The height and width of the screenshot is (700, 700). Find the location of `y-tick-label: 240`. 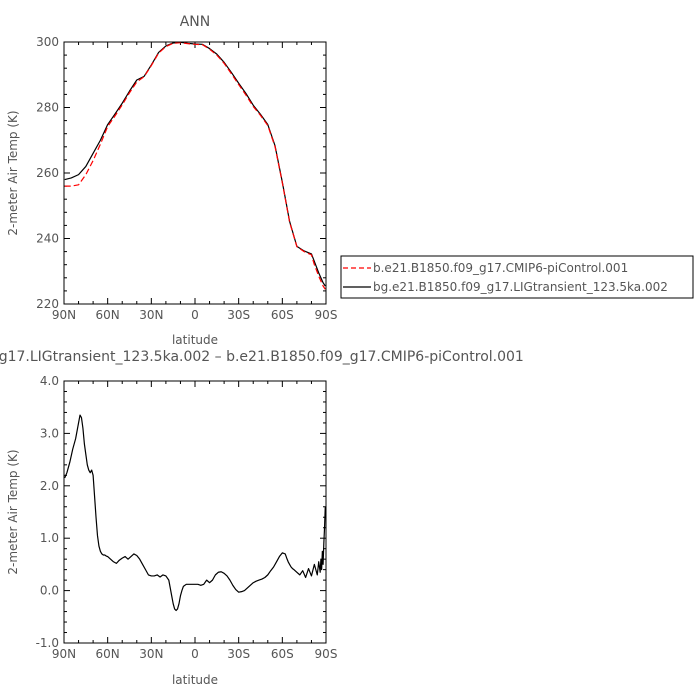

y-tick-label: 240 is located at coordinates (47, 239).